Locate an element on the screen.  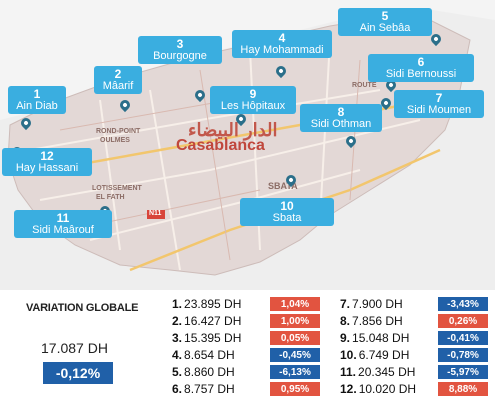
variation-badge: -3,43% is located at coordinates (463, 304).